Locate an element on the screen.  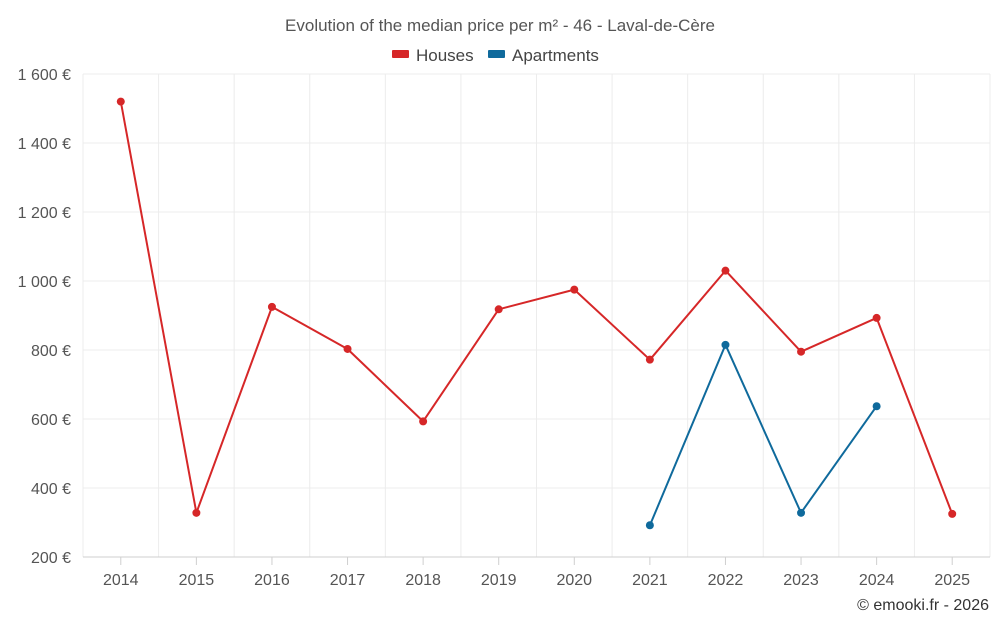
x-tick-label: 2018 is located at coordinates (423, 580).